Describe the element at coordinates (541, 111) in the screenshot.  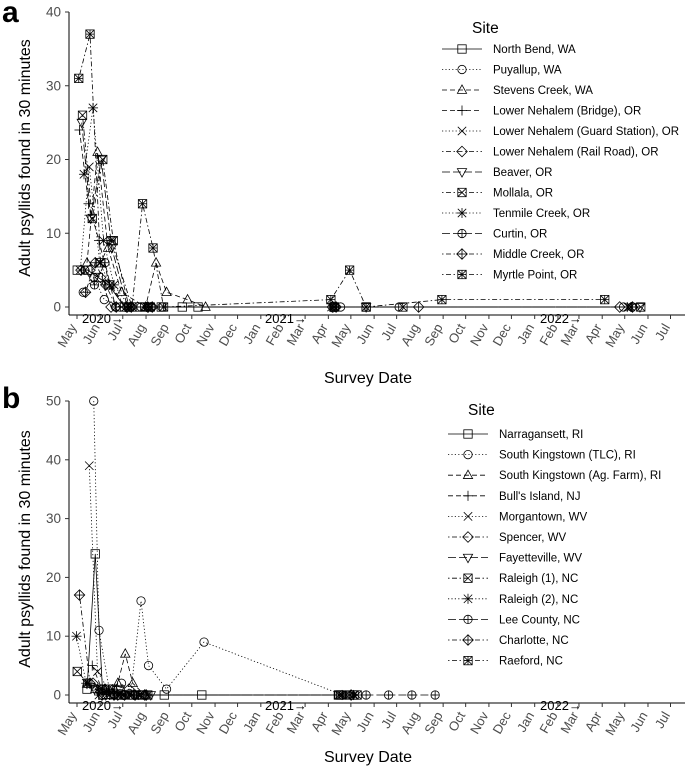
I see `legend-entry: Lower Nehalem (Bridge), OR` at that location.